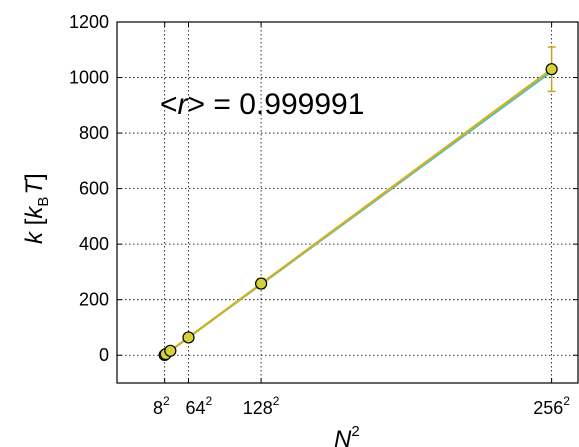 This screenshot has width=579, height=447. I want to click on y-axis-label-kb: k, so click(34, 212).